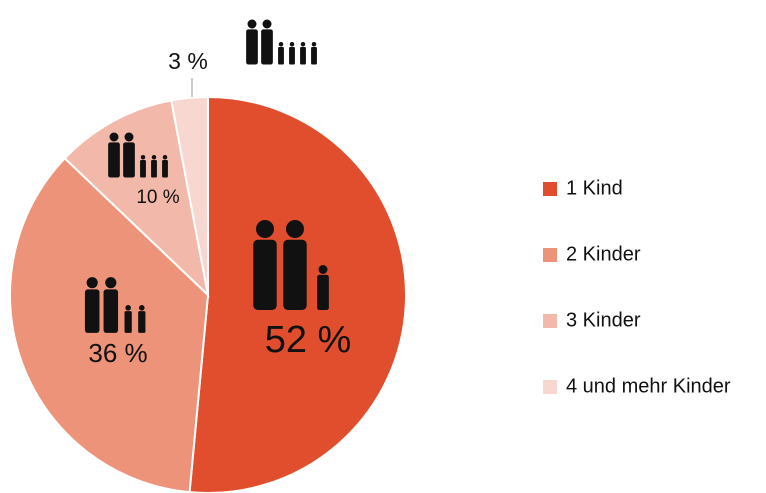 Image resolution: width=766 pixels, height=493 pixels. I want to click on data-label: 36 %, so click(117, 353).